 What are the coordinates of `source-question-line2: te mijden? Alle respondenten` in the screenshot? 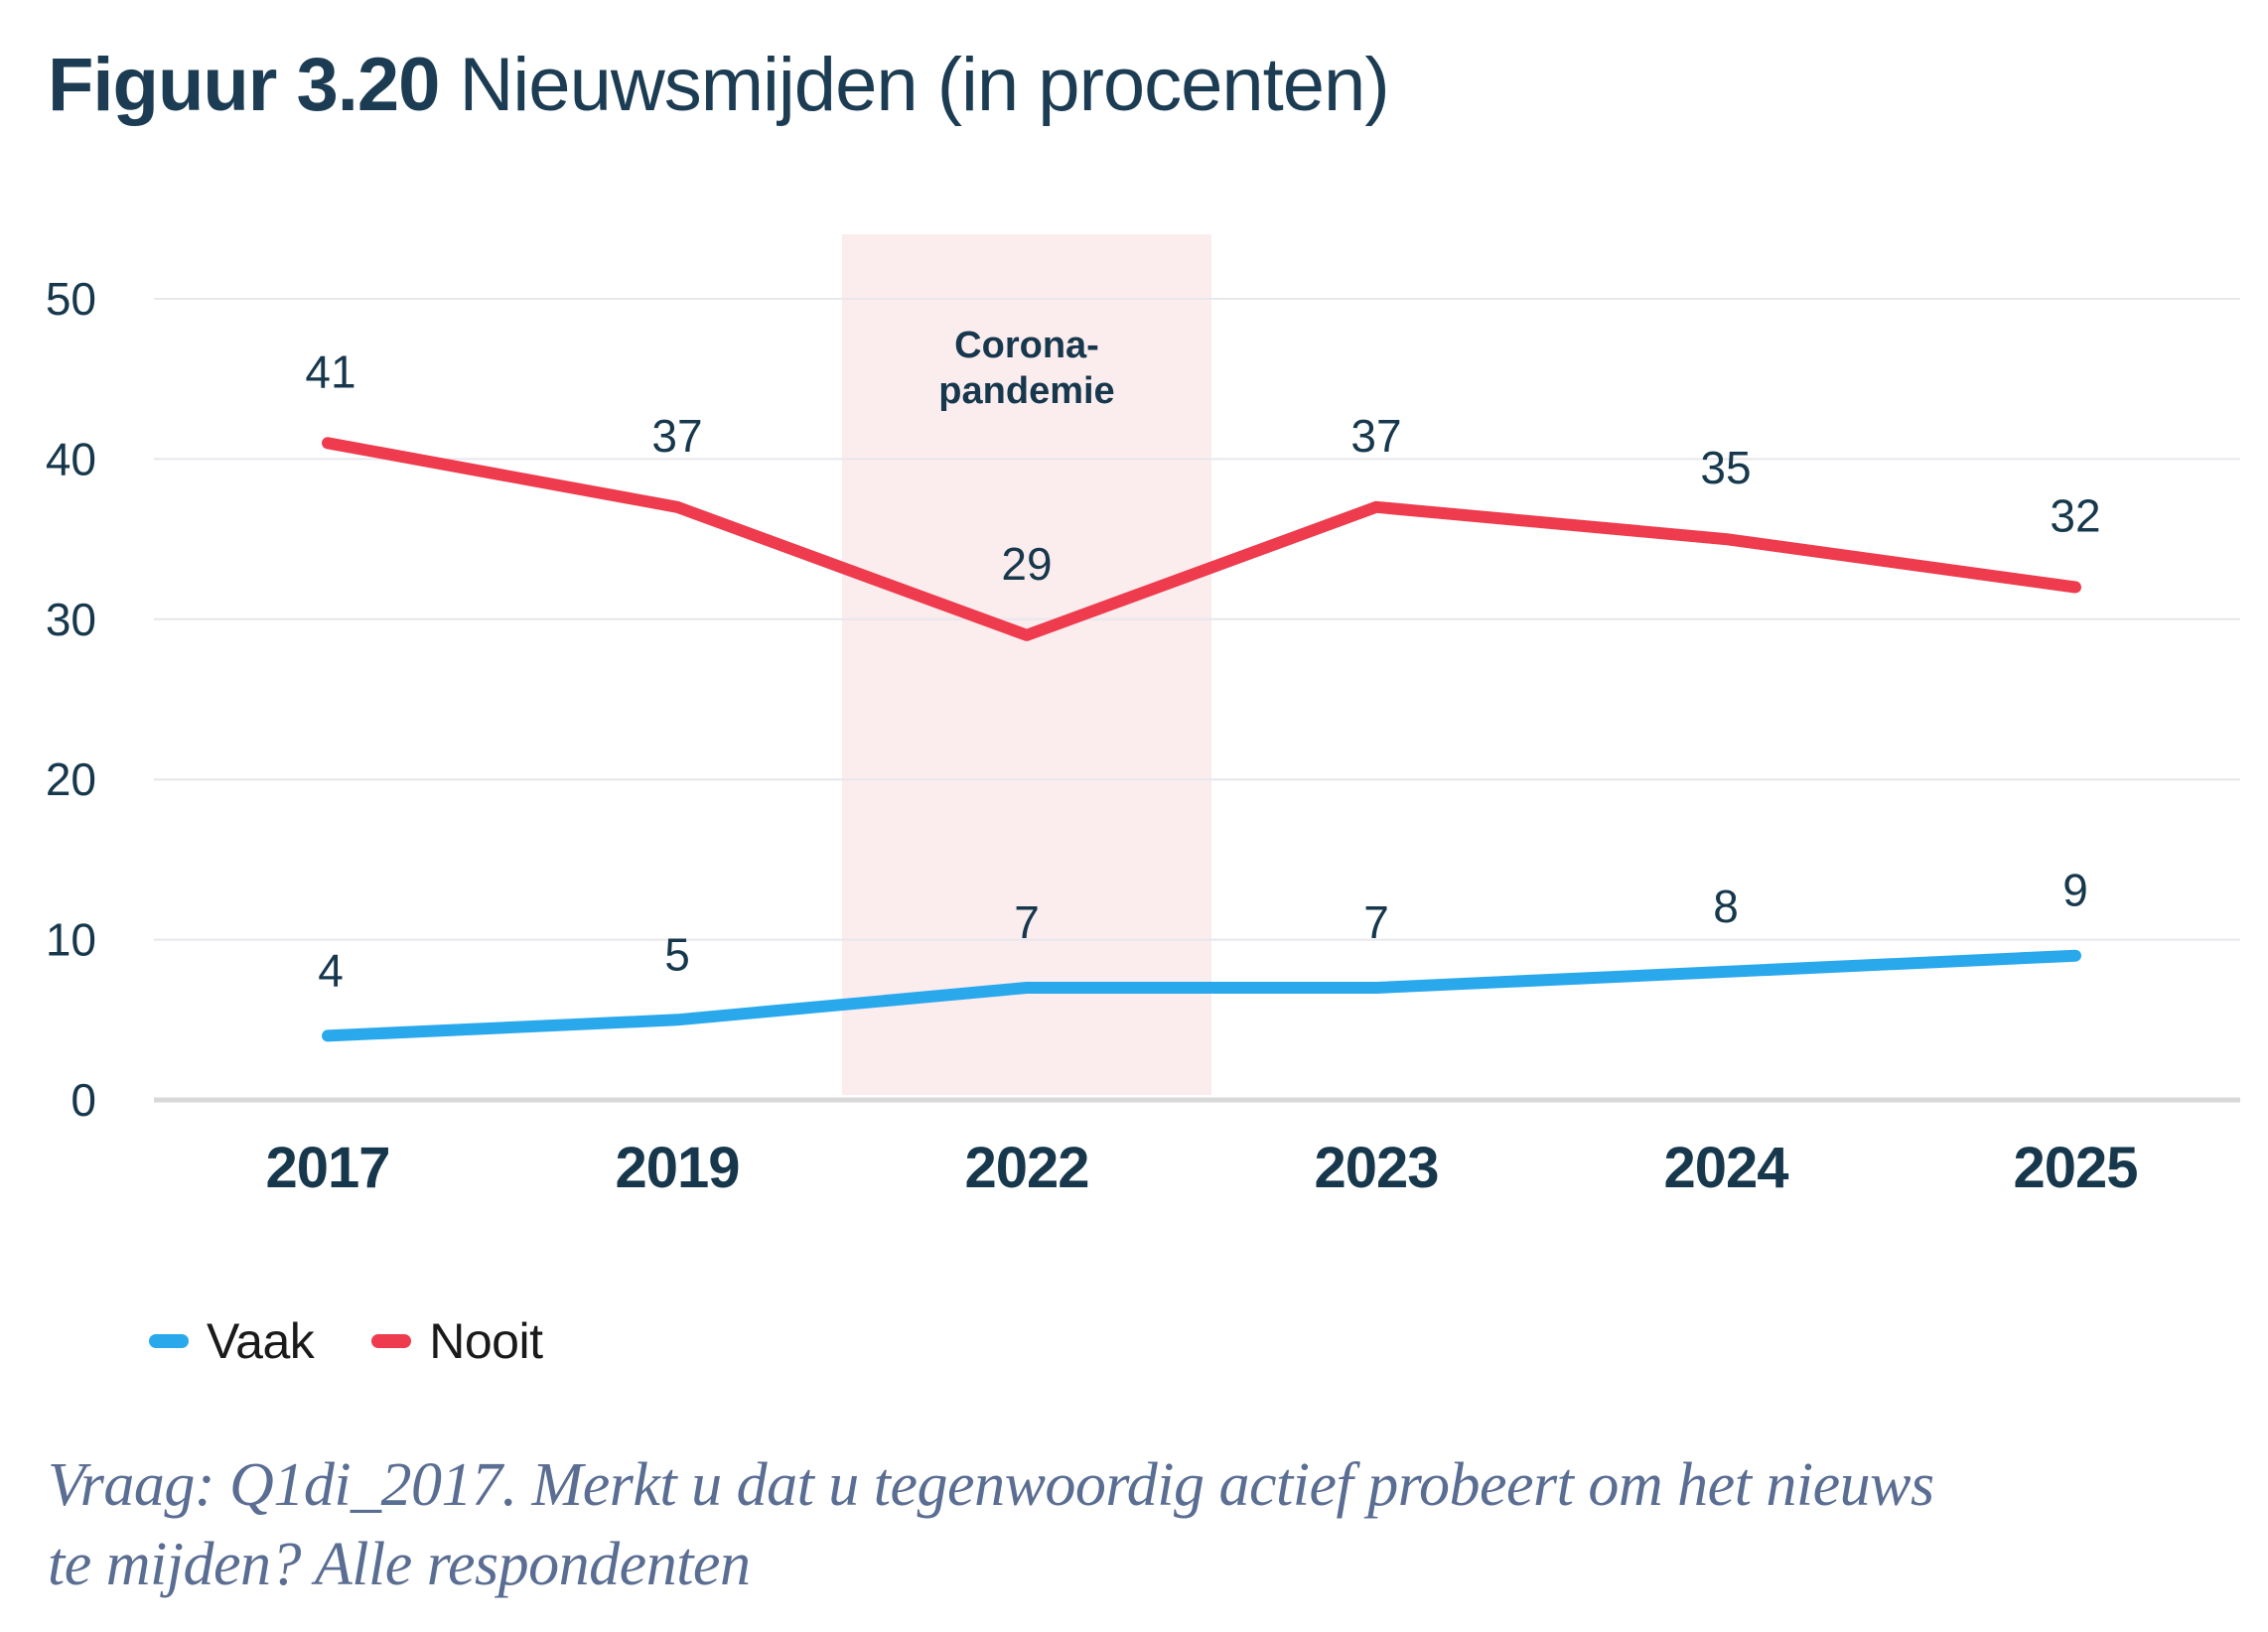 It's located at (399, 1564).